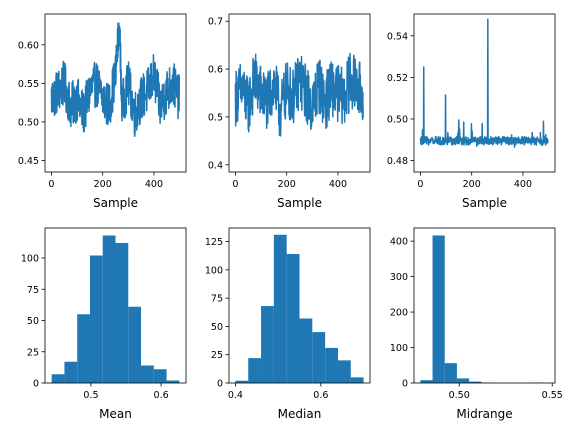  What do you see at coordinates (300, 414) in the screenshot?
I see `x-axis-label: Median` at bounding box center [300, 414].